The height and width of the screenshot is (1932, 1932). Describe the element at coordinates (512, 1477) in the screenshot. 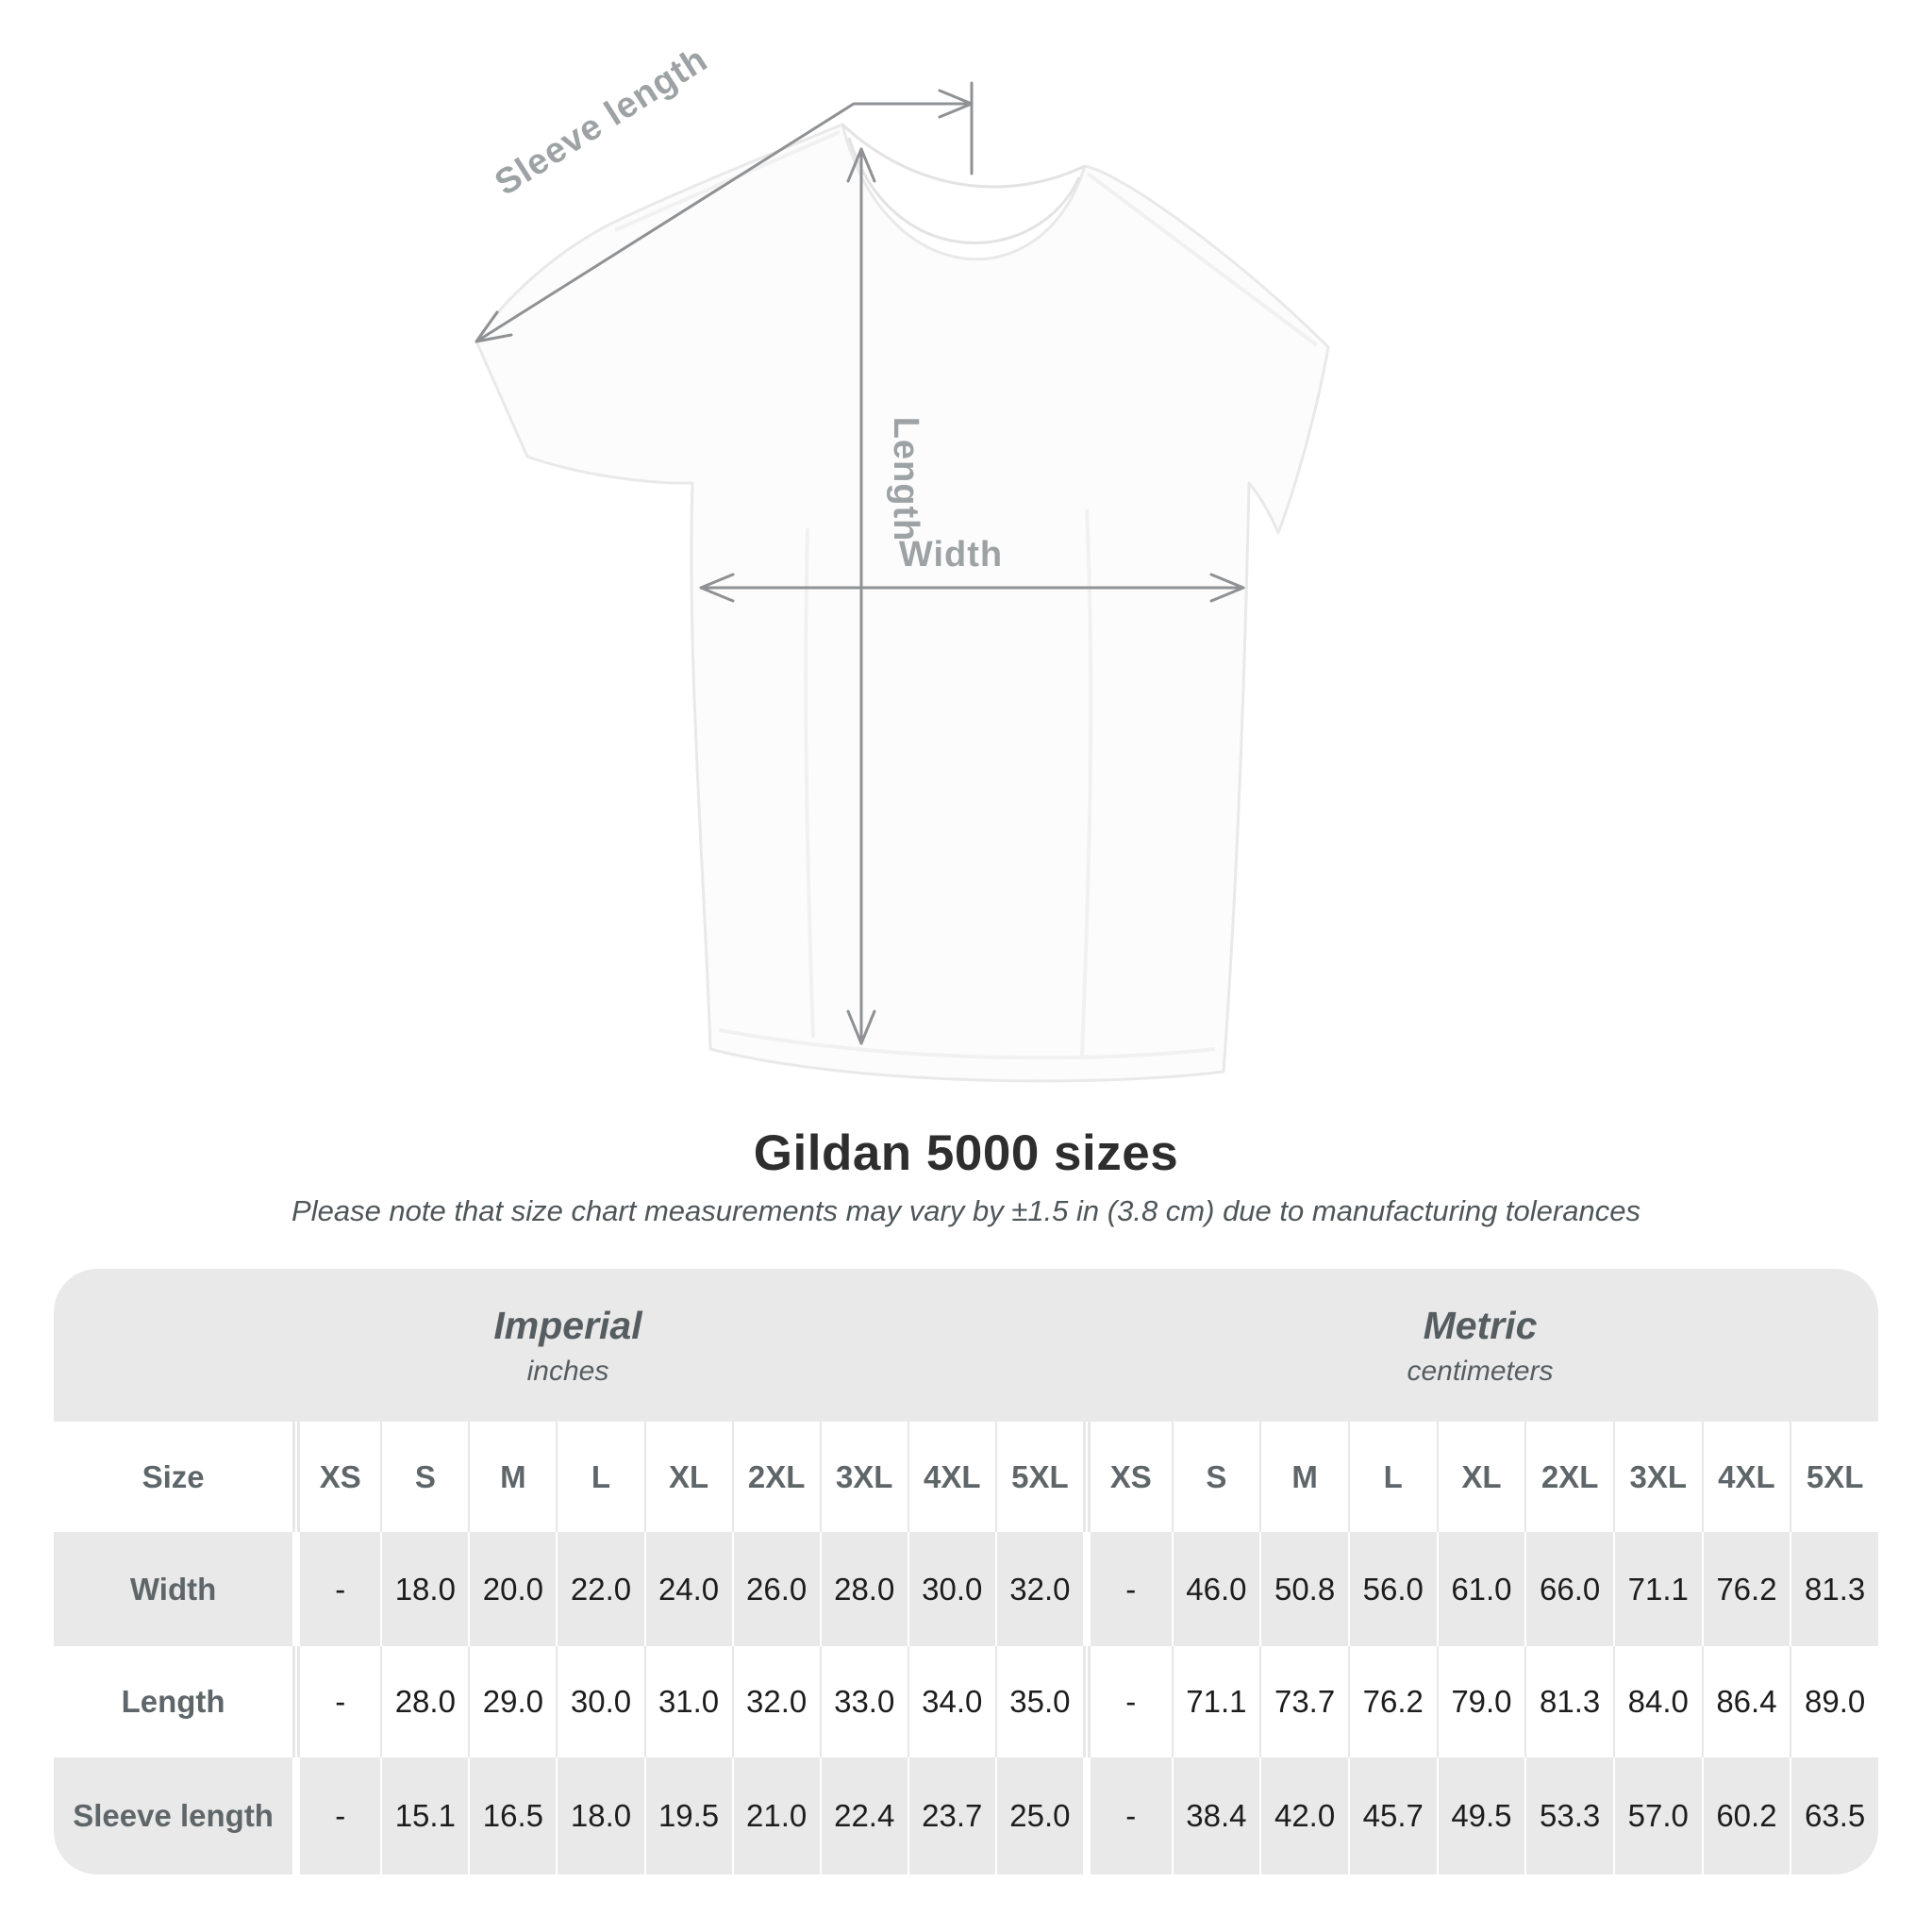

I see `imperial-size-header: M` at that location.